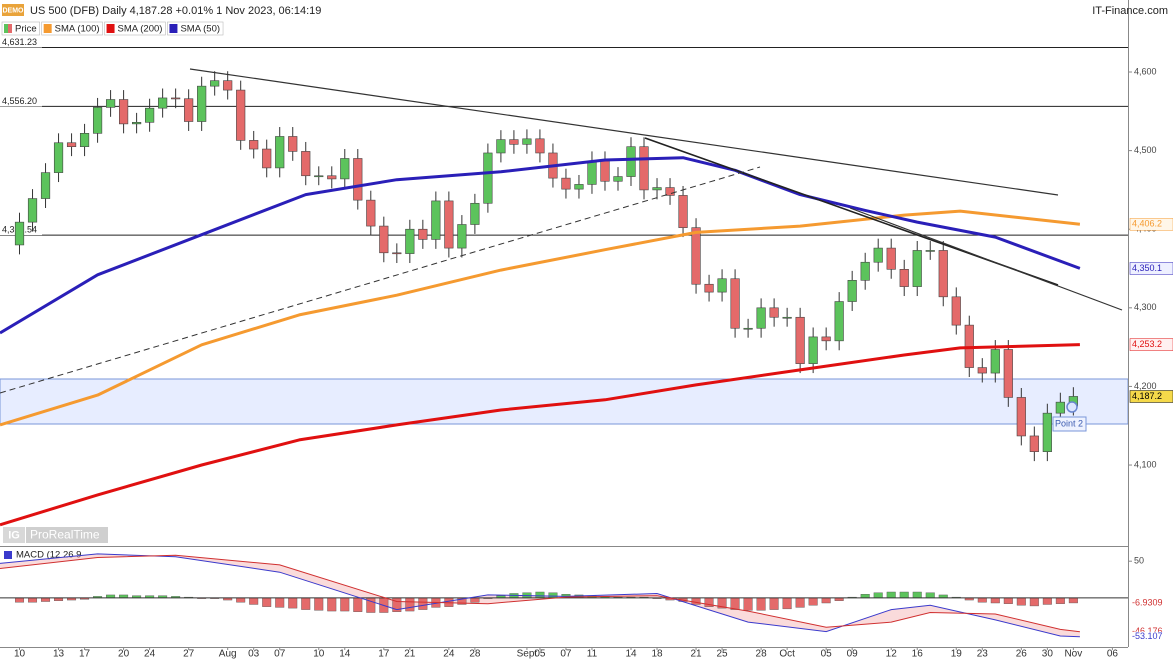 The image size is (1173, 660). What do you see at coordinates (1147, 268) in the screenshot?
I see `price-tag: 4,350.1` at bounding box center [1147, 268].